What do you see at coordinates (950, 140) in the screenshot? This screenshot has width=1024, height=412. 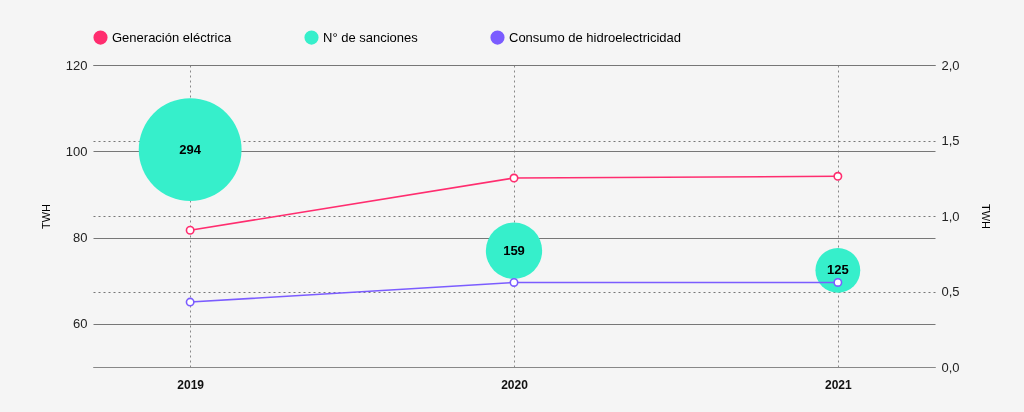 I see `y2-tick-label: 1,5` at bounding box center [950, 140].